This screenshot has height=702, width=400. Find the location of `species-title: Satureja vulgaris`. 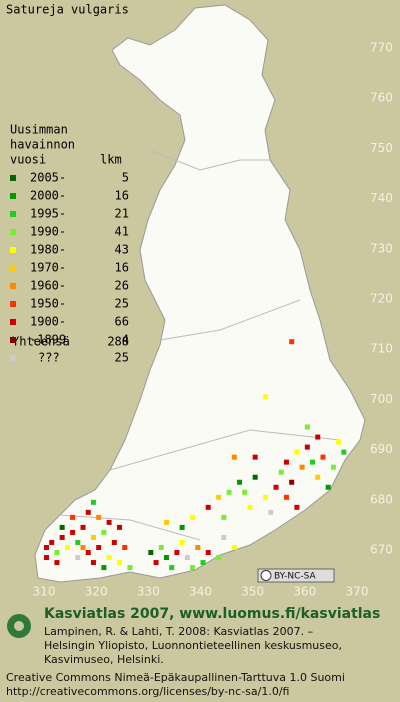

species-title: Satureja vulgaris is located at coordinates (67, 10).